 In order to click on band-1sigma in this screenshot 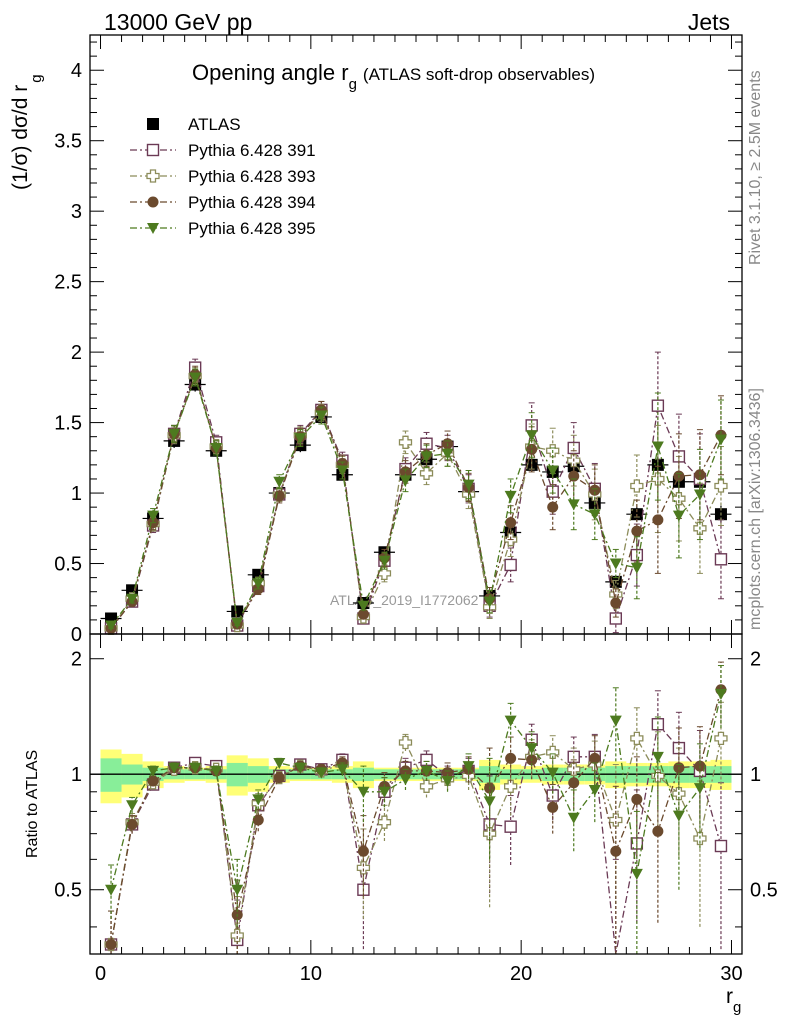, I will do `click(111, 775)`.